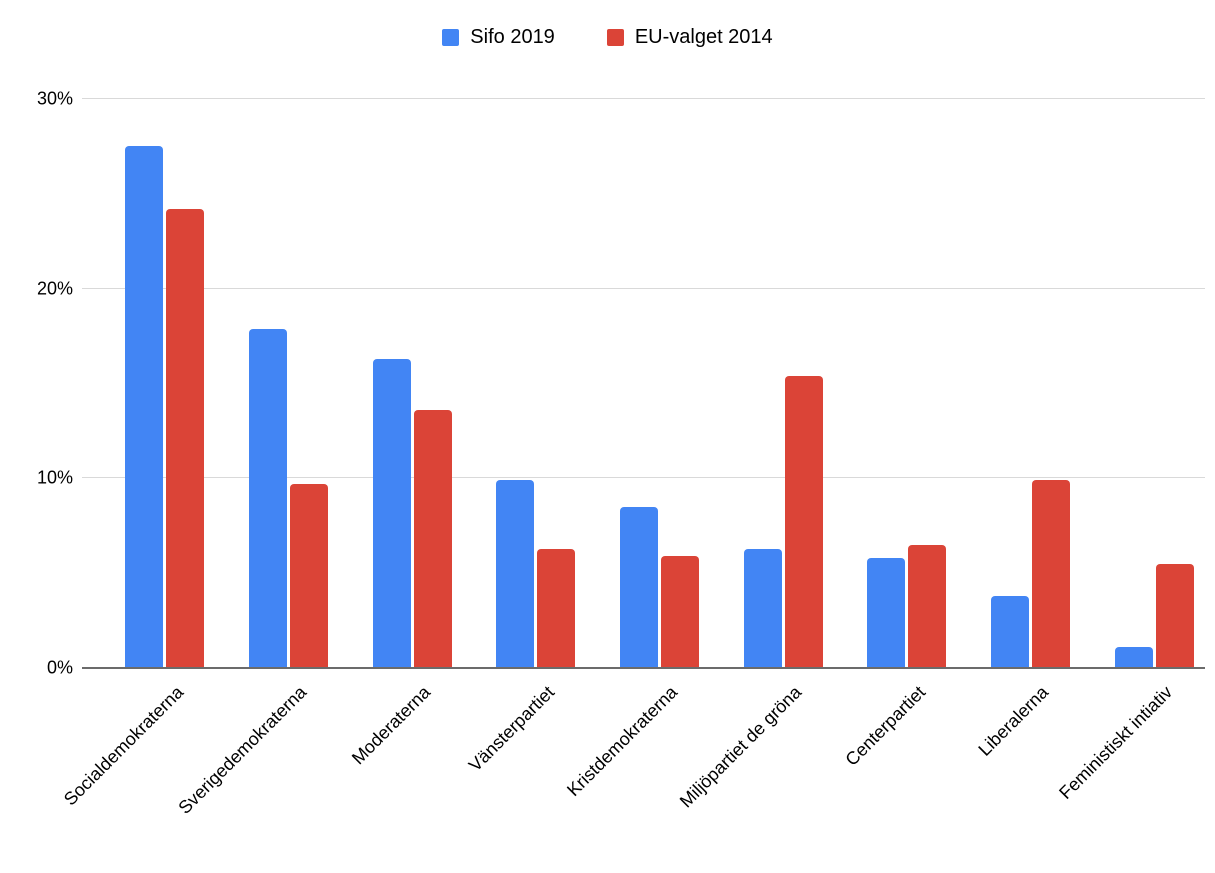  What do you see at coordinates (391, 725) in the screenshot?
I see `x-axis-label: Moderaterna` at bounding box center [391, 725].